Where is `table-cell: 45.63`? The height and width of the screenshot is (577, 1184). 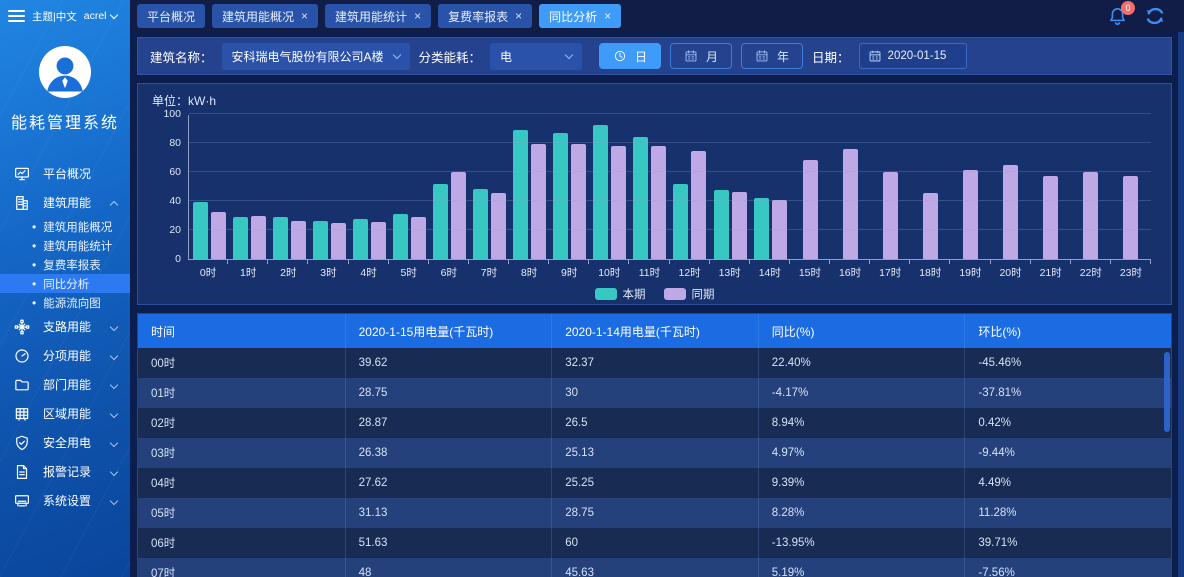
table-cell: 45.63 is located at coordinates (654, 567).